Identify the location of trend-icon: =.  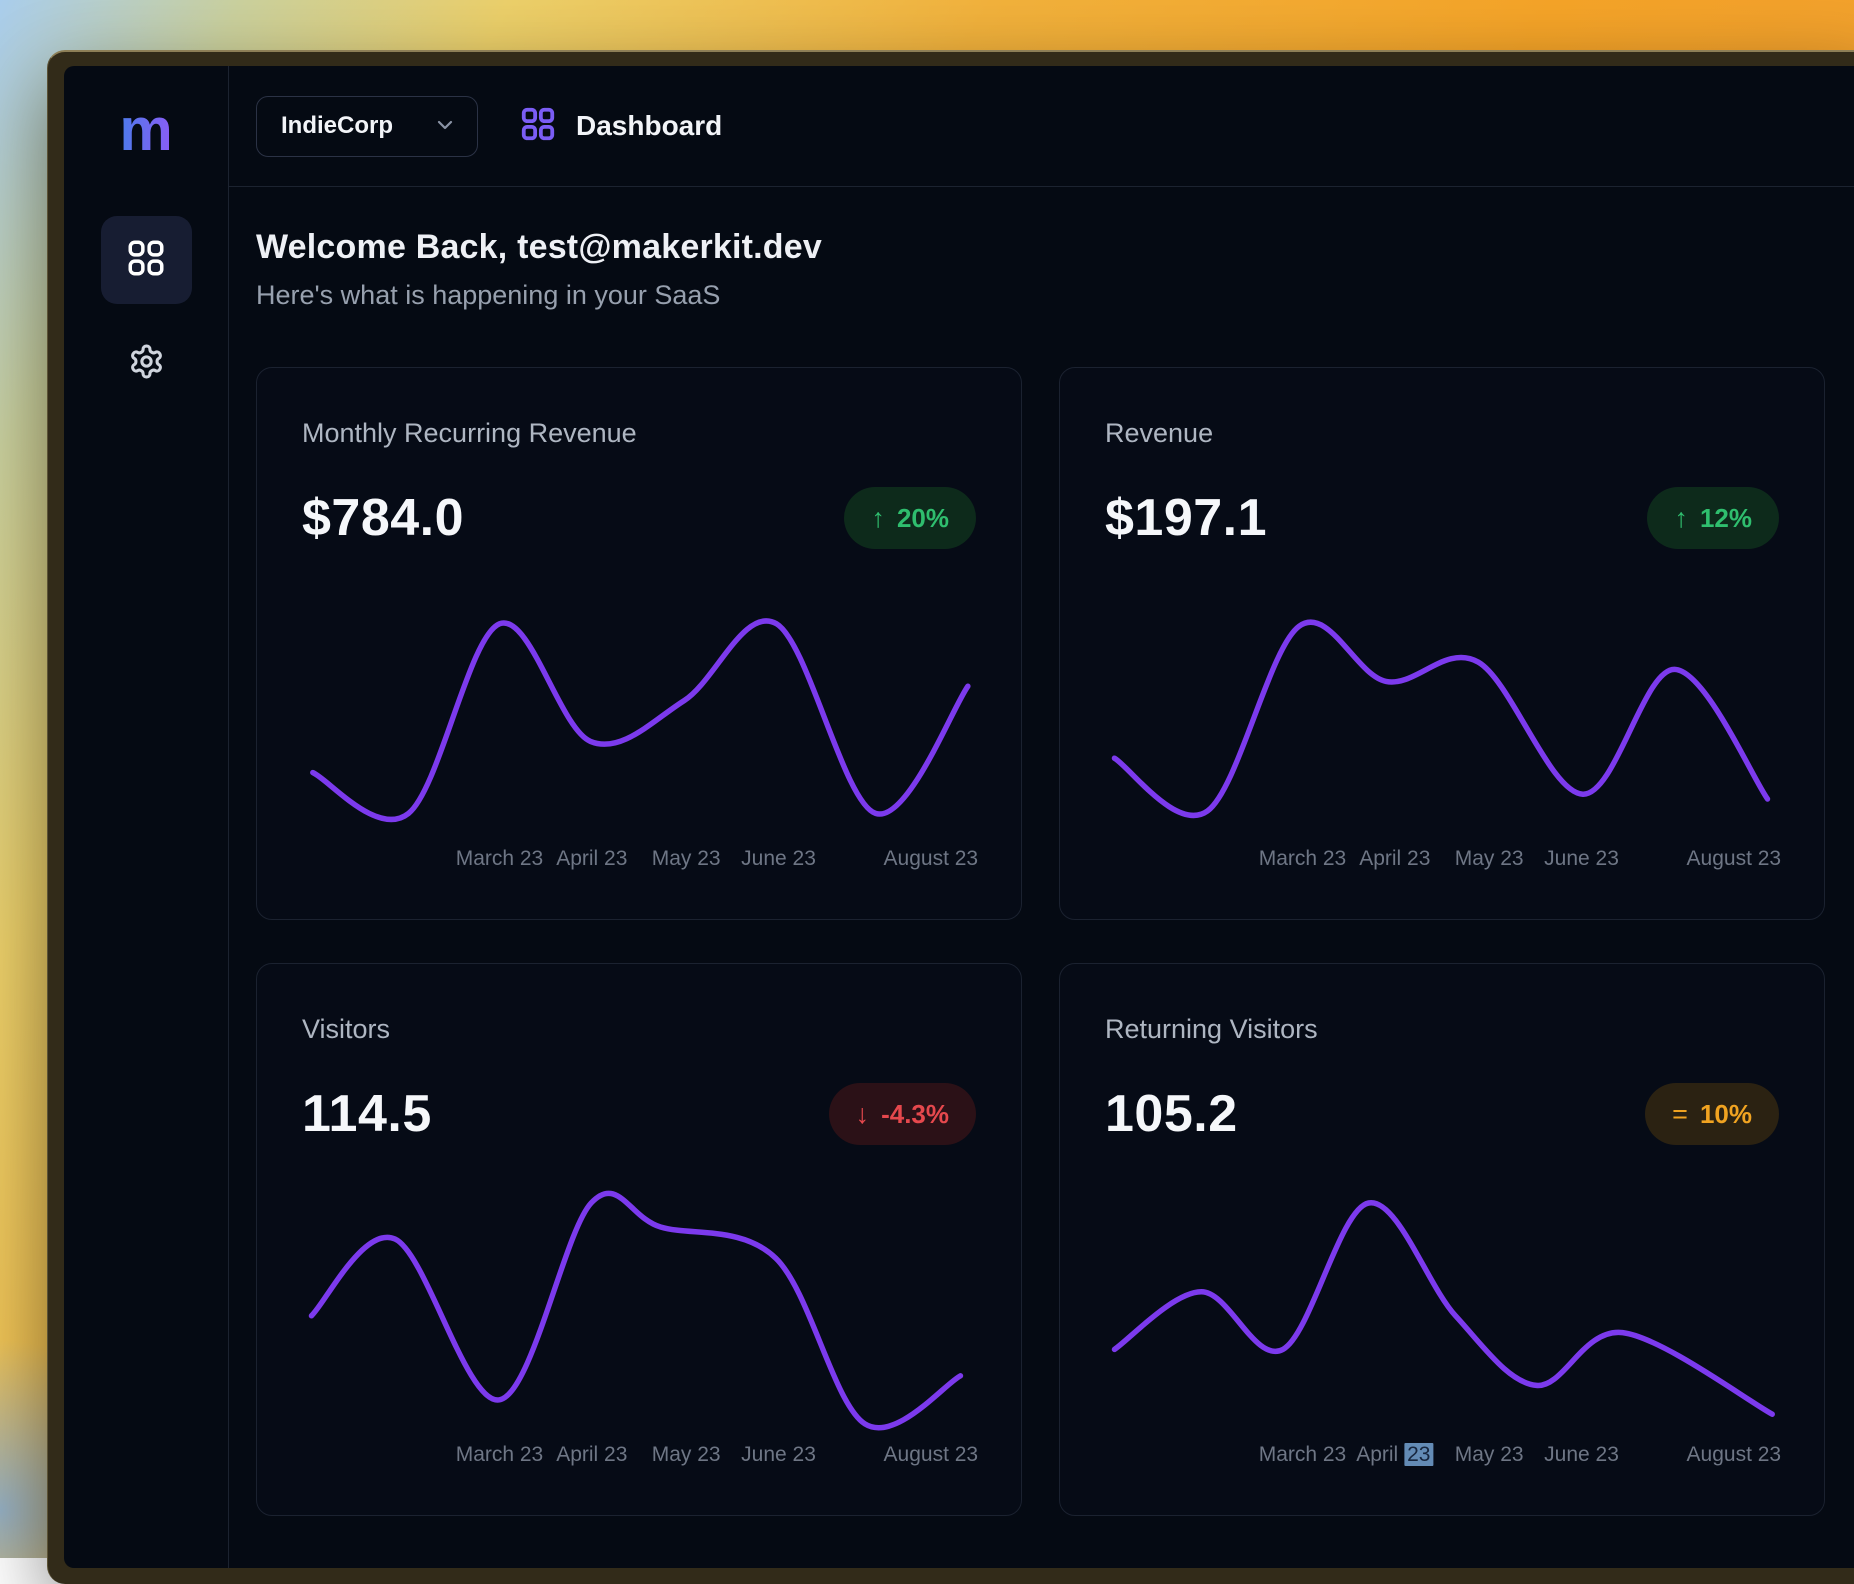
(1680, 1114).